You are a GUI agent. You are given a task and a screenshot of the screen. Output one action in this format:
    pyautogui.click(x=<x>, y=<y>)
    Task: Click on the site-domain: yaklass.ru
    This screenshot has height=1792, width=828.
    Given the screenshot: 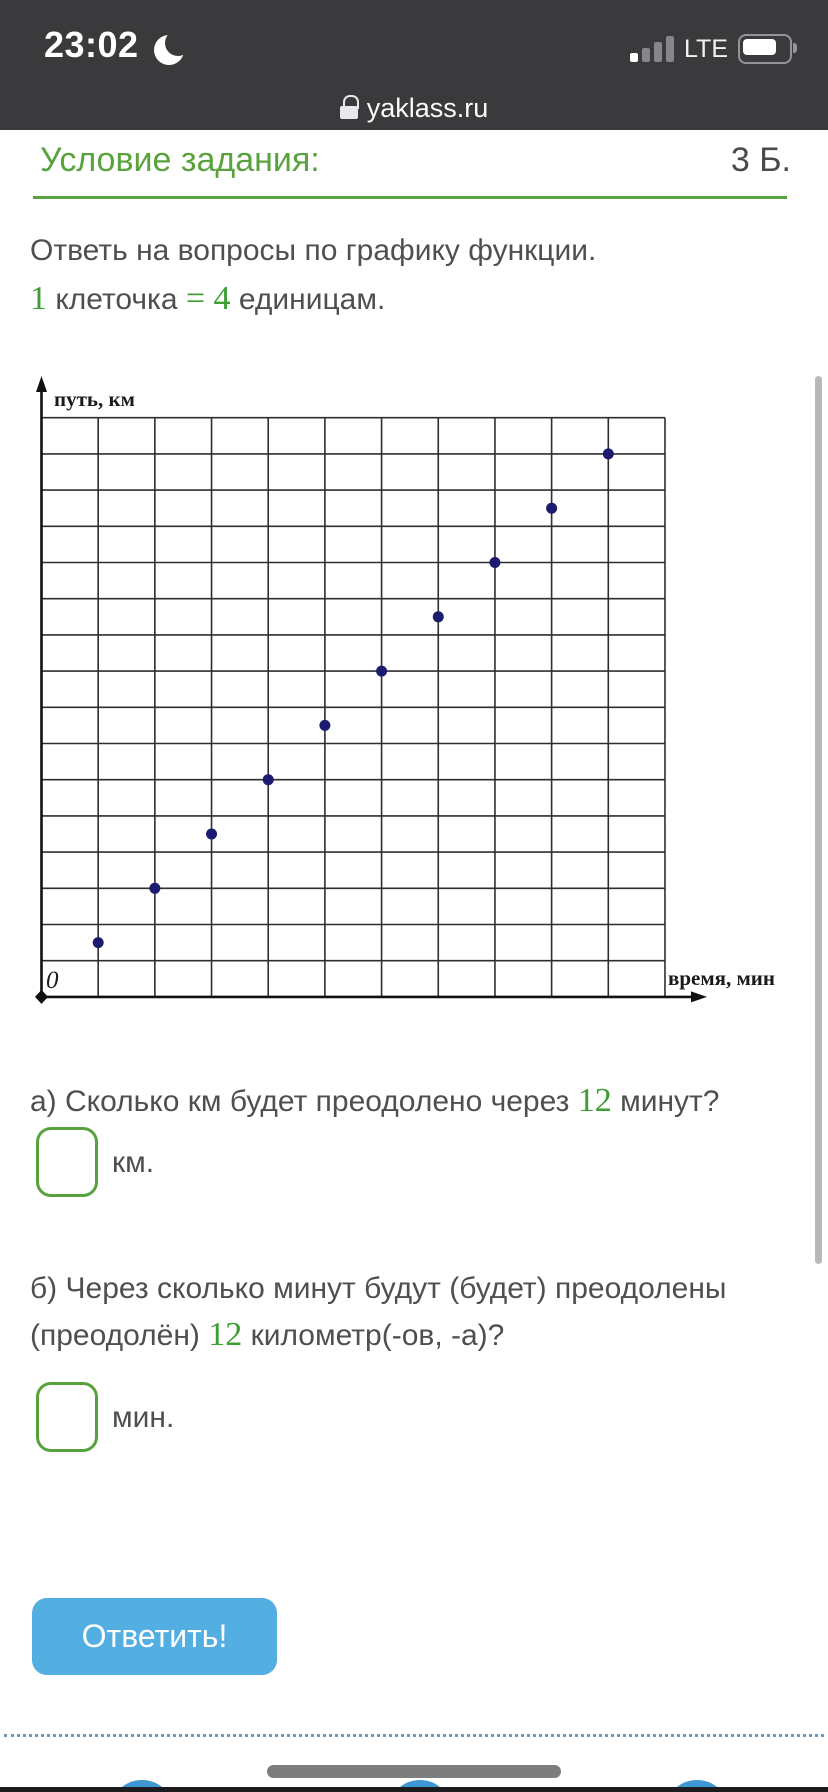 What is the action you would take?
    pyautogui.click(x=427, y=107)
    